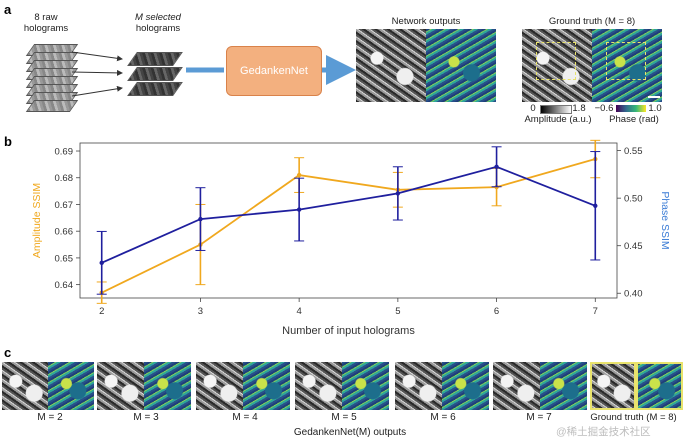  Describe the element at coordinates (64, 285) in the screenshot. I see `y-left-tick-label: 0.64` at that location.